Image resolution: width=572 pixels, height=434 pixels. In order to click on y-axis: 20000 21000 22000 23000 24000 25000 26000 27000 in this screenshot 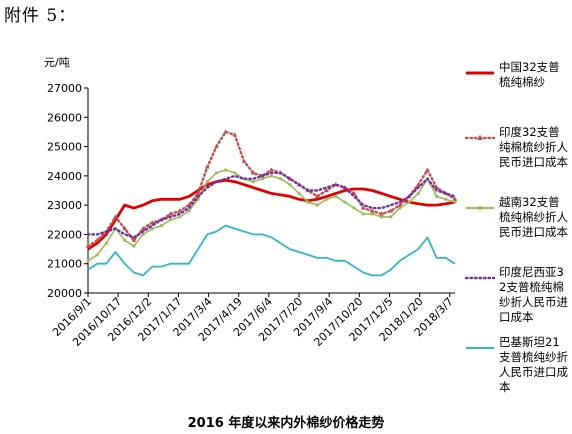, I will do `click(68, 191)`.